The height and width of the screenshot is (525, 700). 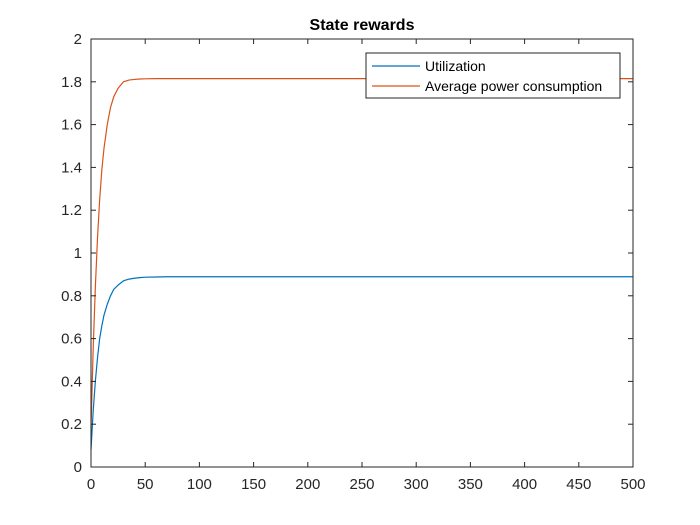 I want to click on y-tick-label: 0.8, so click(x=71, y=296).